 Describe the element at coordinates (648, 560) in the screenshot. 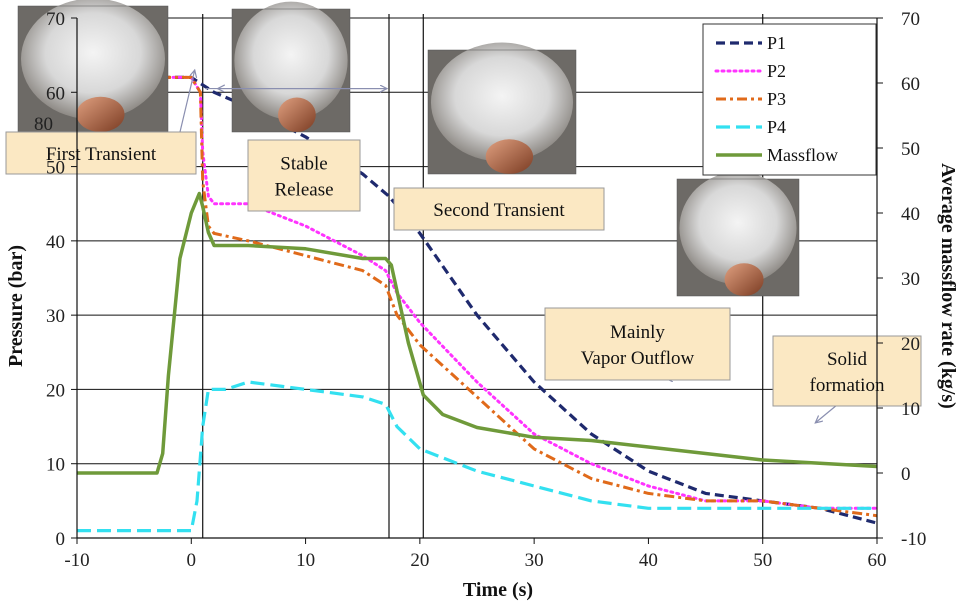

I see `x-tick-label: 40` at that location.